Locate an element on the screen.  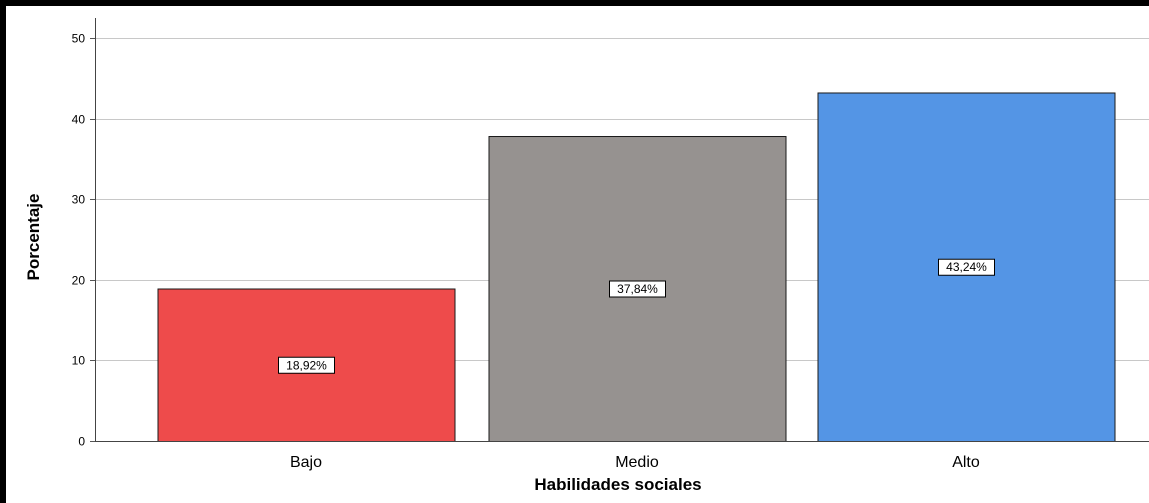
y-tick-label: 20 is located at coordinates (79, 281).